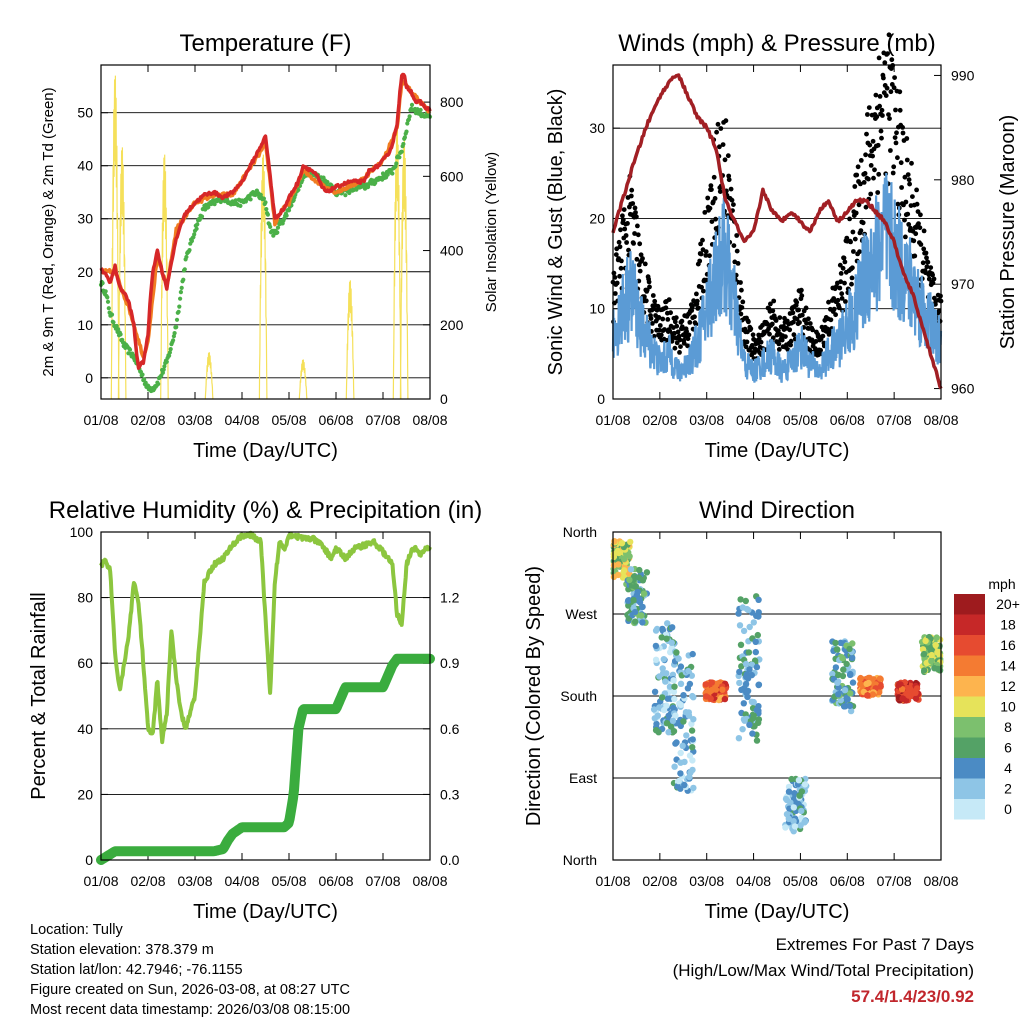 Image resolution: width=1024 pixels, height=1024 pixels. I want to click on x-tick-label: 03/08, so click(194, 881).